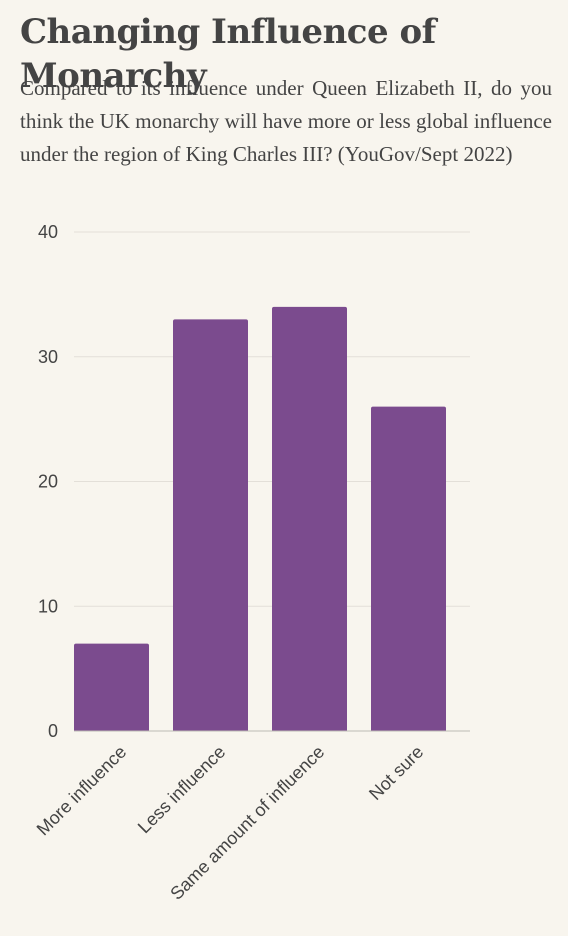 This screenshot has height=936, width=568. What do you see at coordinates (210, 525) in the screenshot?
I see `bar-less-influence` at bounding box center [210, 525].